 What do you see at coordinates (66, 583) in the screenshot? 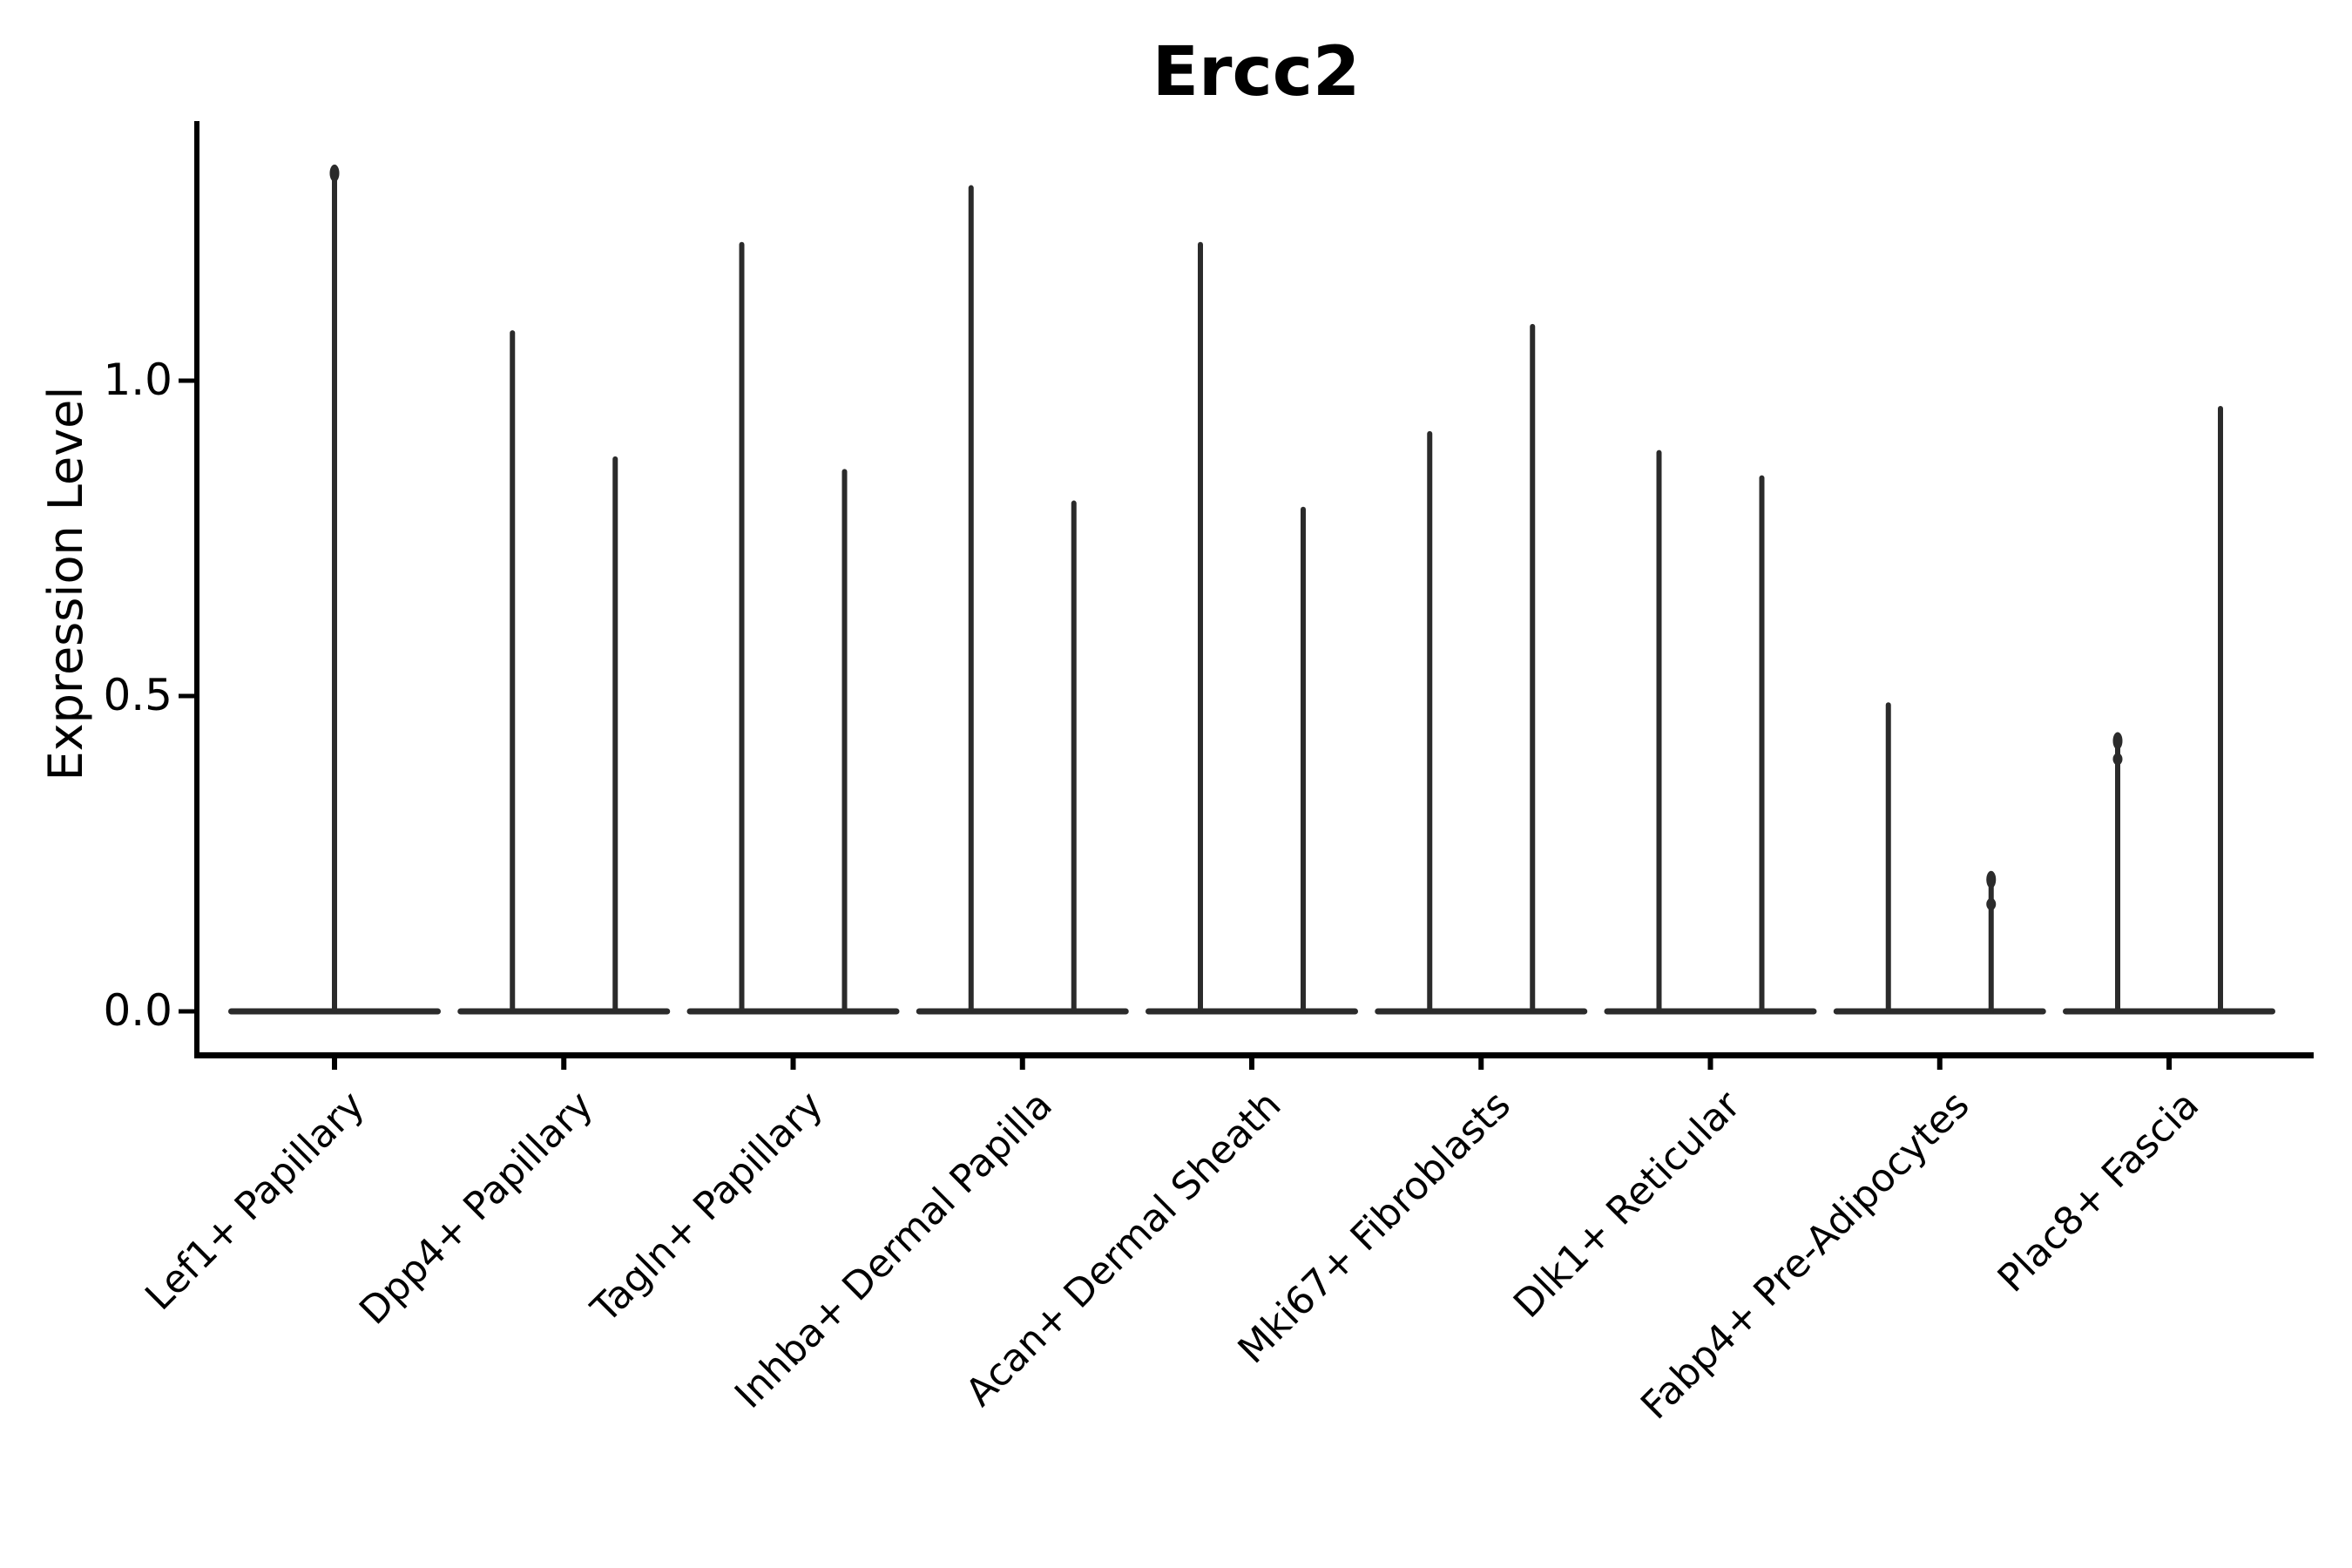
I see `y-axis-label: Expression Level` at bounding box center [66, 583].